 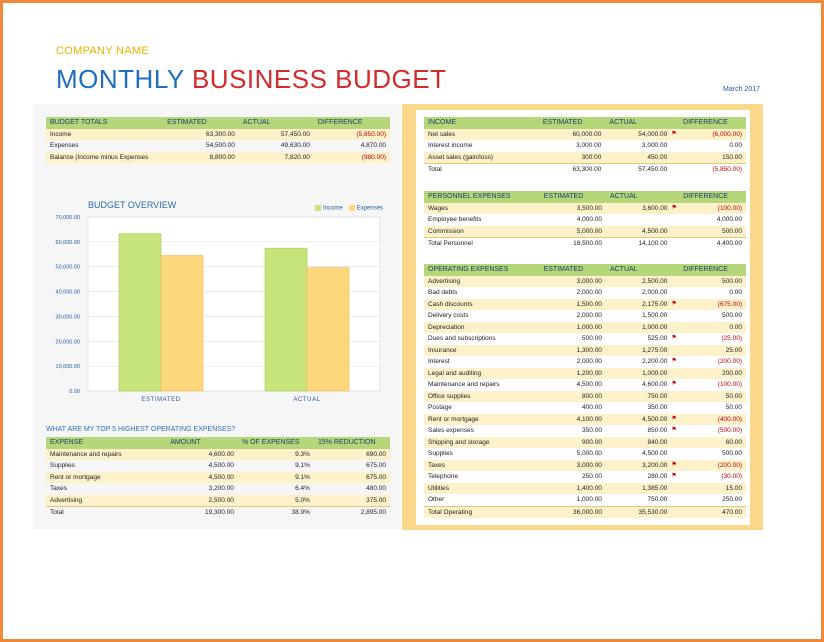 I want to click on cell-label: Utilities, so click(x=482, y=488).